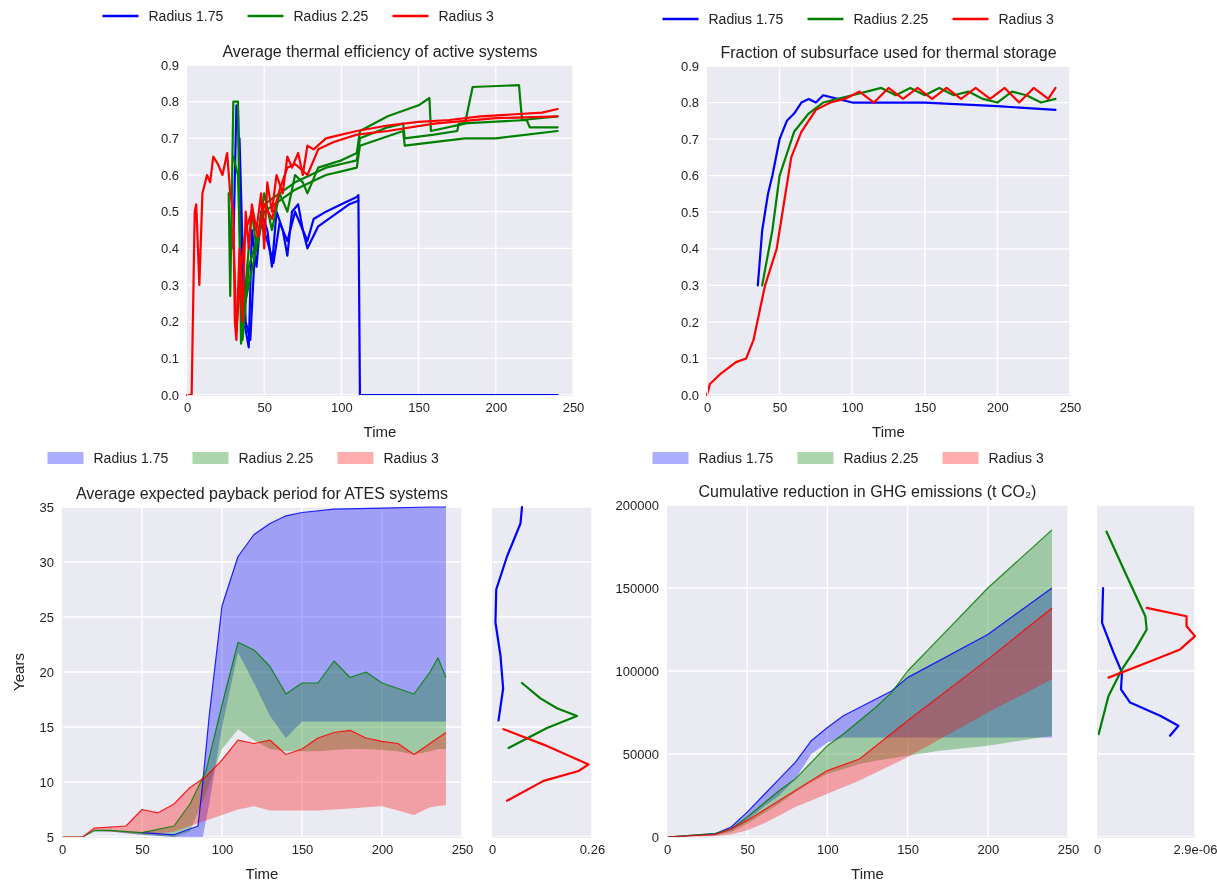 The image size is (1217, 881). What do you see at coordinates (637, 505) in the screenshot?
I see `y-tick-label: 200000` at bounding box center [637, 505].